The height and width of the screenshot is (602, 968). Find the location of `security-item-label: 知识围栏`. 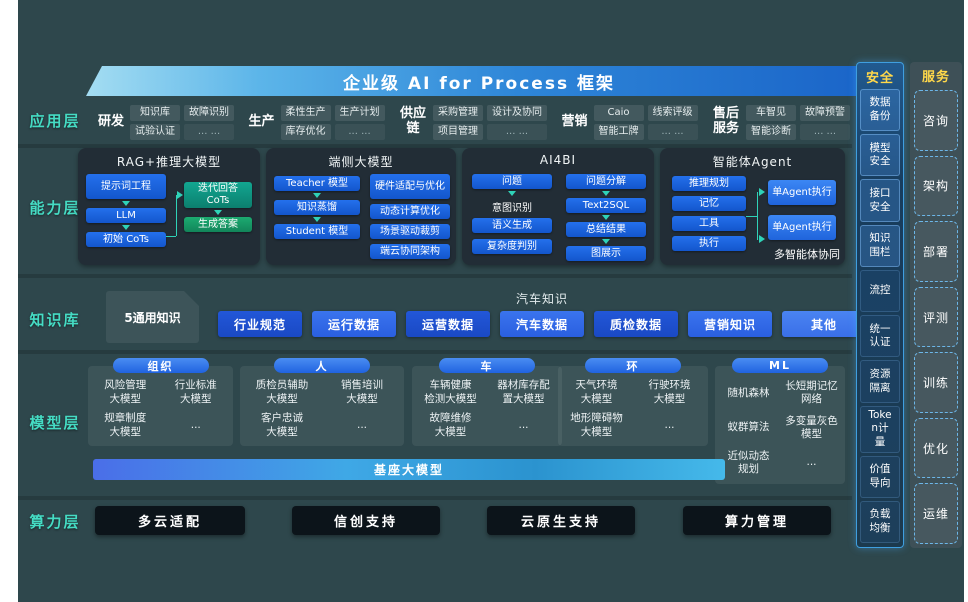

security-item-label: 知识围栏 is located at coordinates (880, 245).